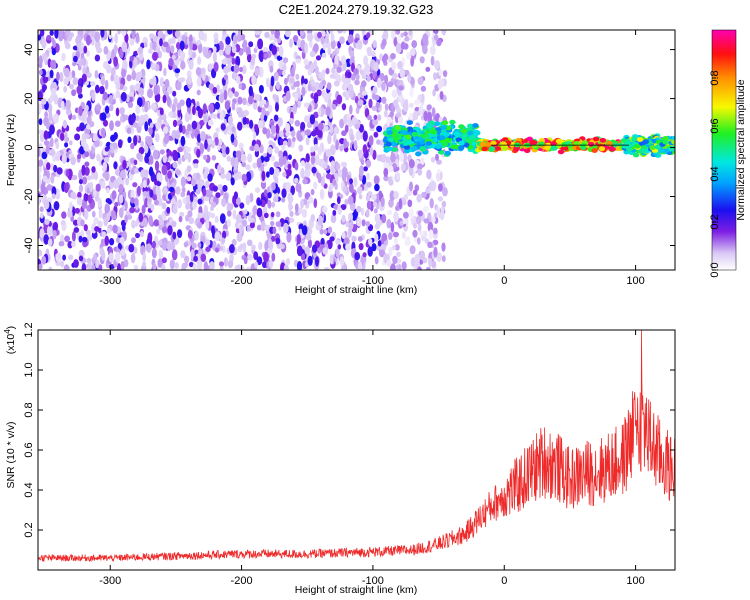 The width and height of the screenshot is (750, 600). Describe the element at coordinates (504, 281) in the screenshot. I see `spectrogram-x-tick-label: 0` at that location.